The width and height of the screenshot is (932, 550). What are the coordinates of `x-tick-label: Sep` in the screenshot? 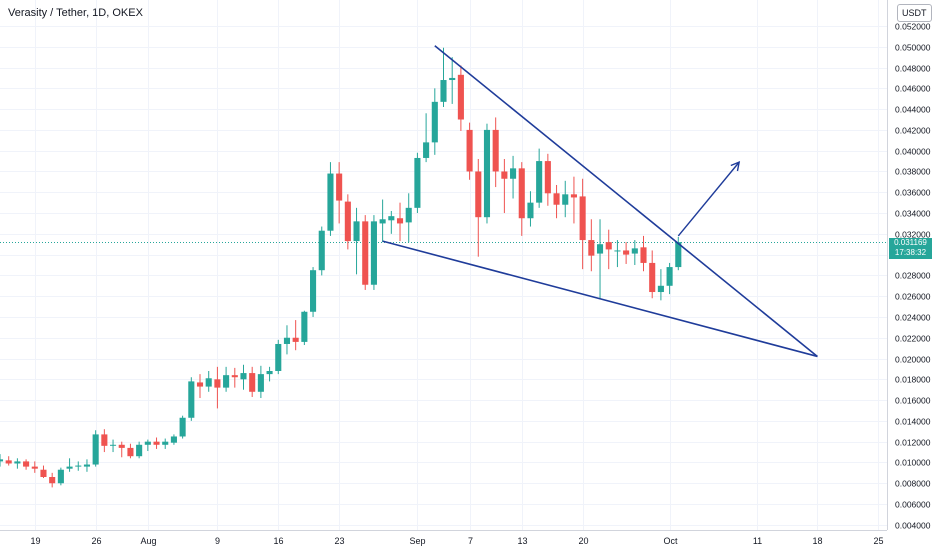 It's located at (417, 541).